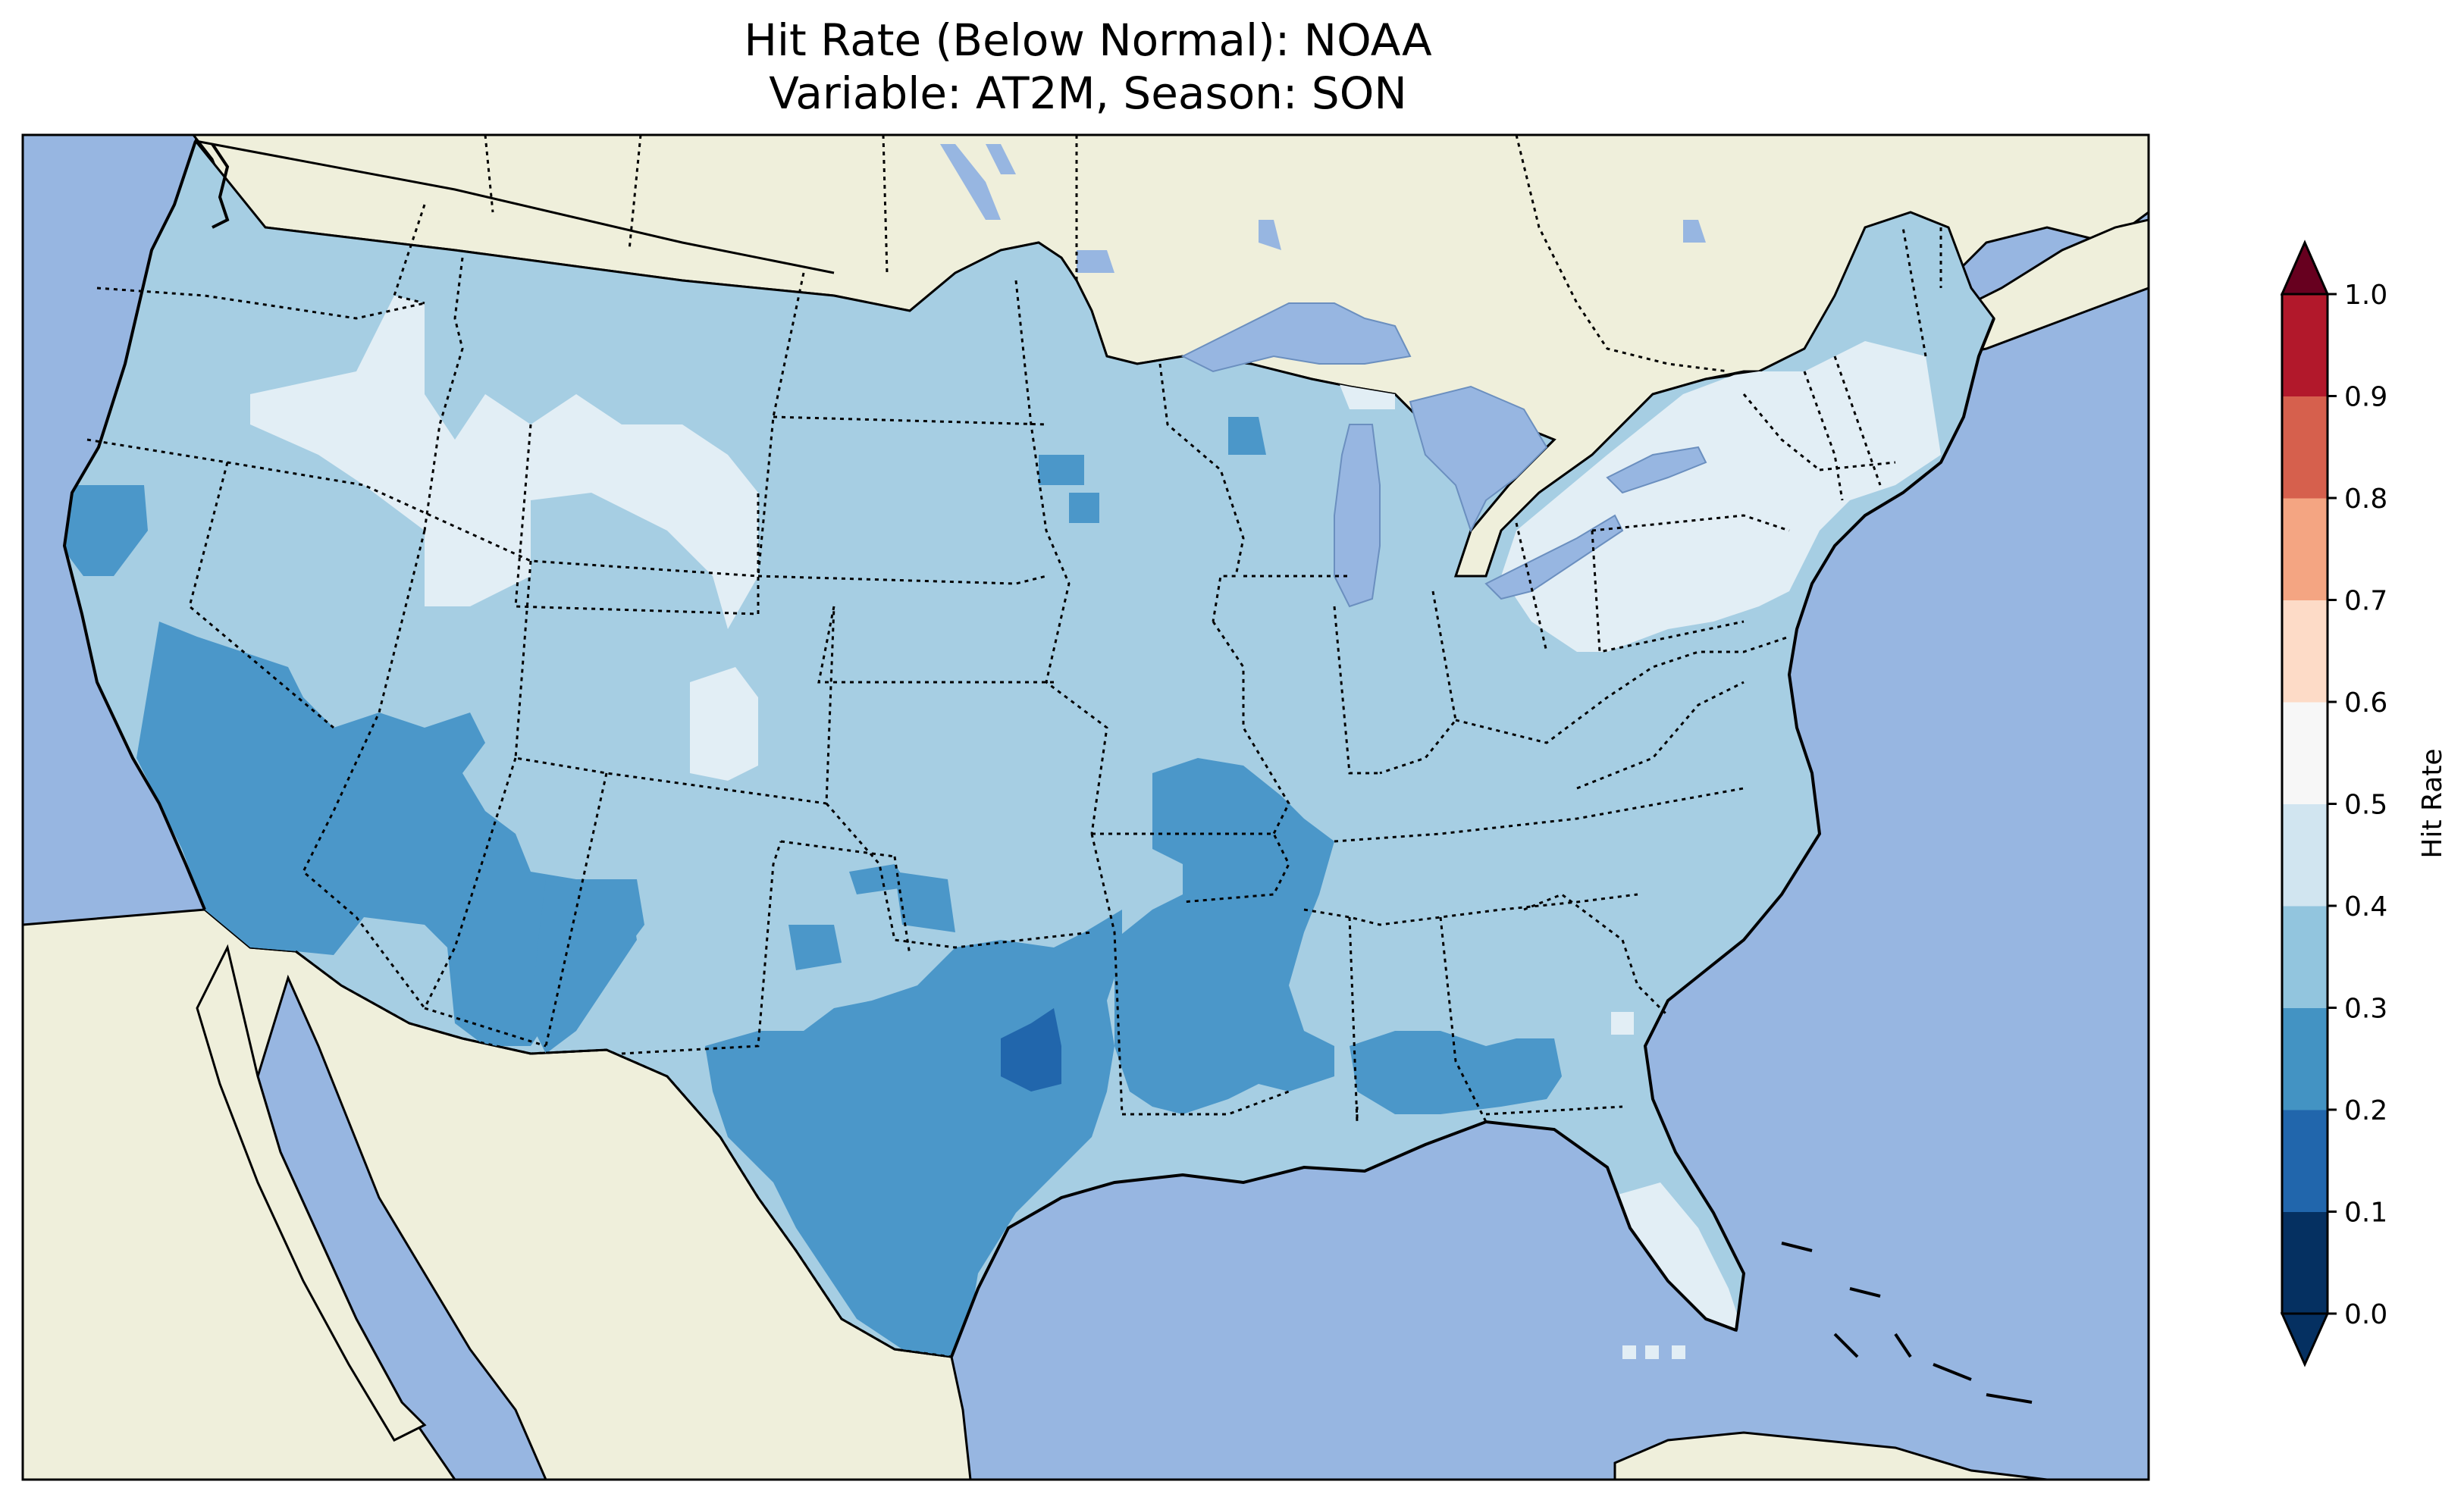 Image resolution: width=2464 pixels, height=1494 pixels. I want to click on lake-huron, so click(1479, 459).